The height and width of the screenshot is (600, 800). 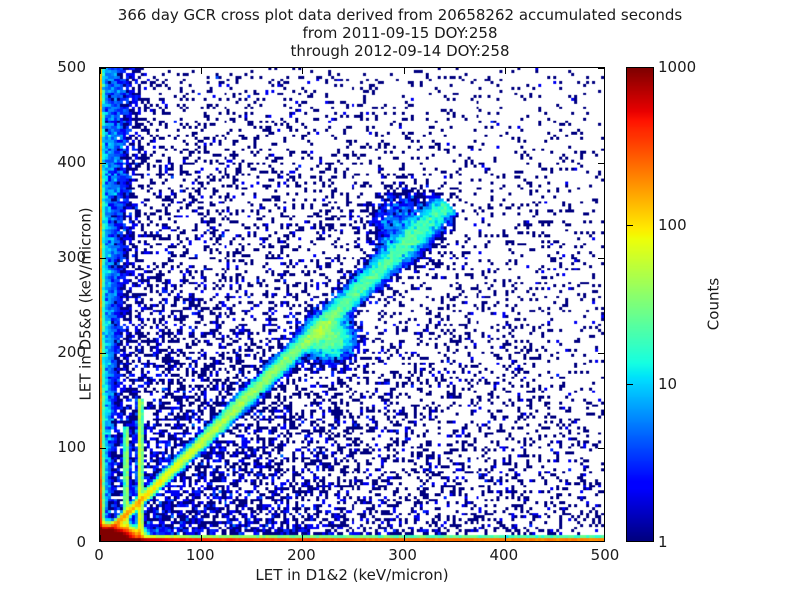 What do you see at coordinates (71, 257) in the screenshot?
I see `y-tick-label: 300` at bounding box center [71, 257].